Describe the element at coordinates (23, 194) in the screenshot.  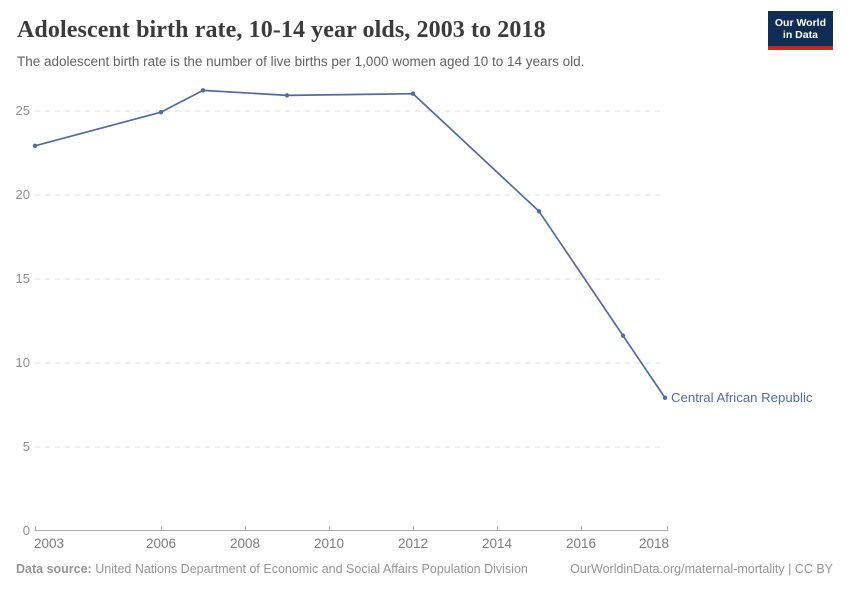
I see `y-axis-tick-label-20: 20` at that location.